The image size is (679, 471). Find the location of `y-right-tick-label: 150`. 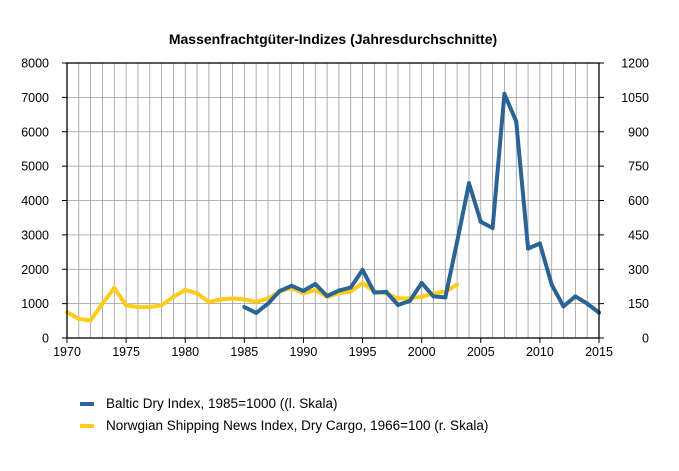

y-right-tick-label: 150 is located at coordinates (638, 304).